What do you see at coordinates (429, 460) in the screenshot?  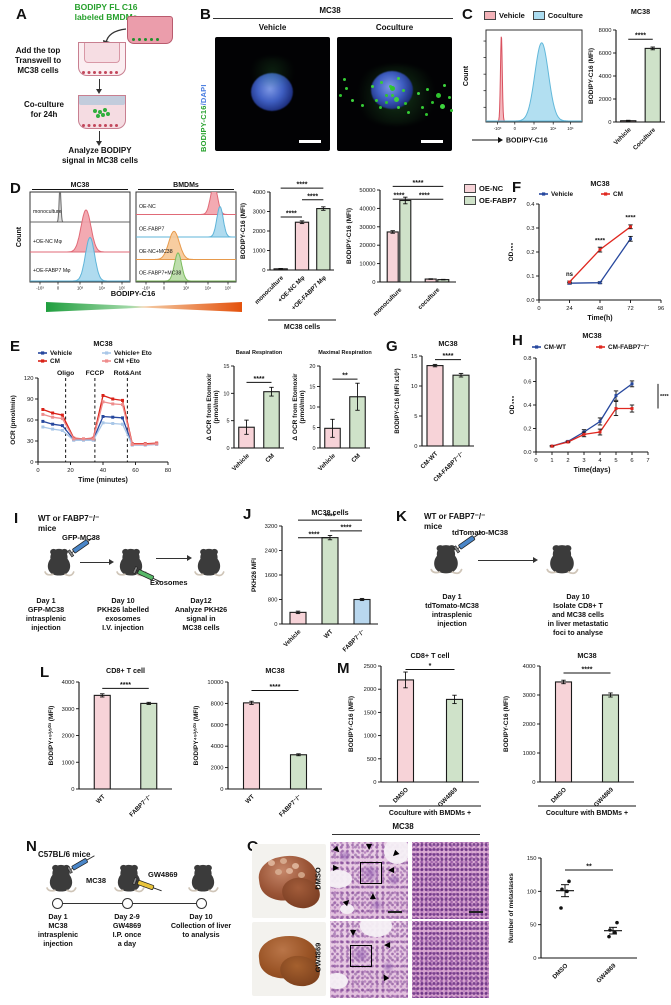 I see `svg-text: CM-WT` at bounding box center [429, 460].